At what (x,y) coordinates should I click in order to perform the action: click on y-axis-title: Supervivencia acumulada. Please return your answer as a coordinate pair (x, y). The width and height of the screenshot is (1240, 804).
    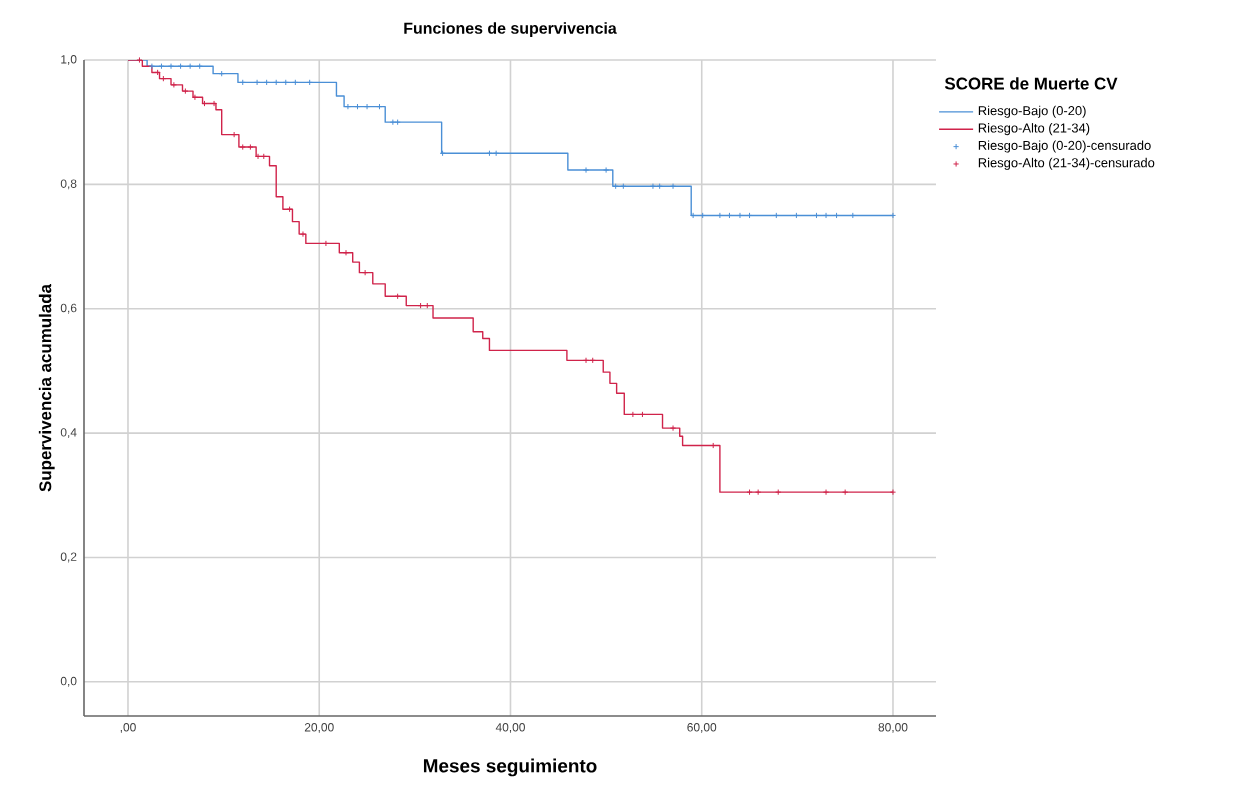
    Looking at the image, I should click on (46, 387).